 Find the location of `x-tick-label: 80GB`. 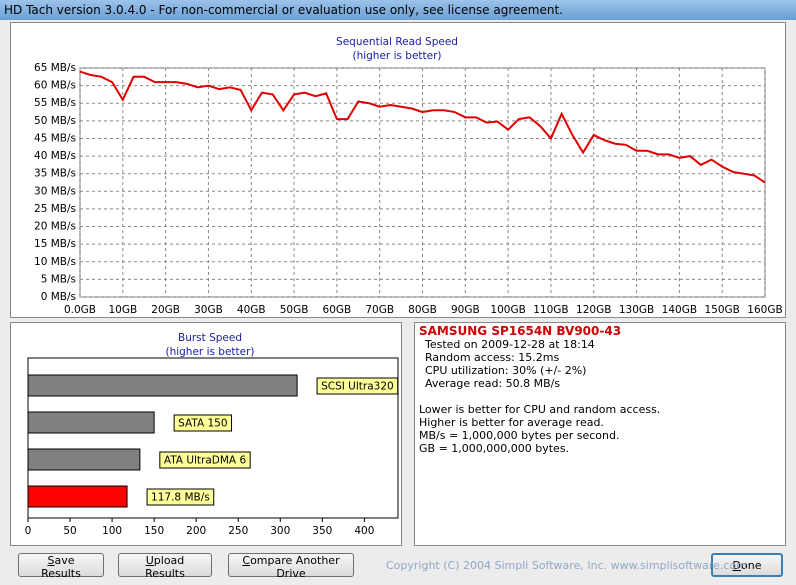

x-tick-label: 80GB is located at coordinates (422, 310).